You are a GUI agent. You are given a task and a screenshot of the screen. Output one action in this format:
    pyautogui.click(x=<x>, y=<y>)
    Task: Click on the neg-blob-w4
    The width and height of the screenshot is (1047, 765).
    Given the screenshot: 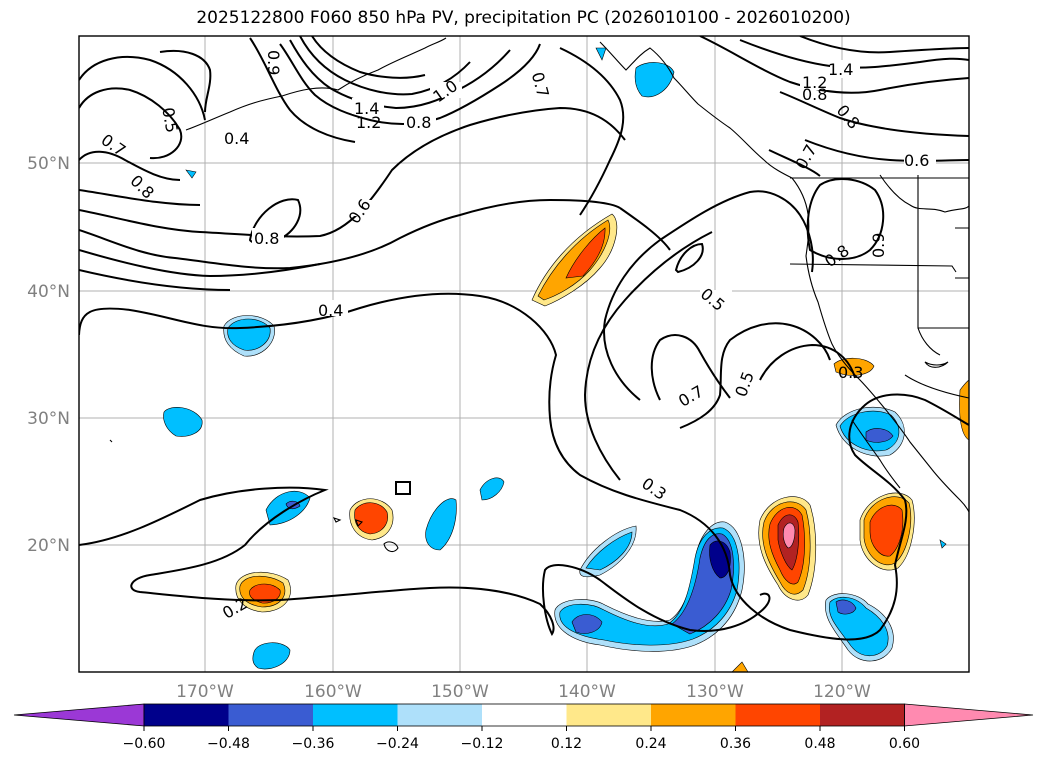 What is the action you would take?
    pyautogui.click(x=441, y=524)
    